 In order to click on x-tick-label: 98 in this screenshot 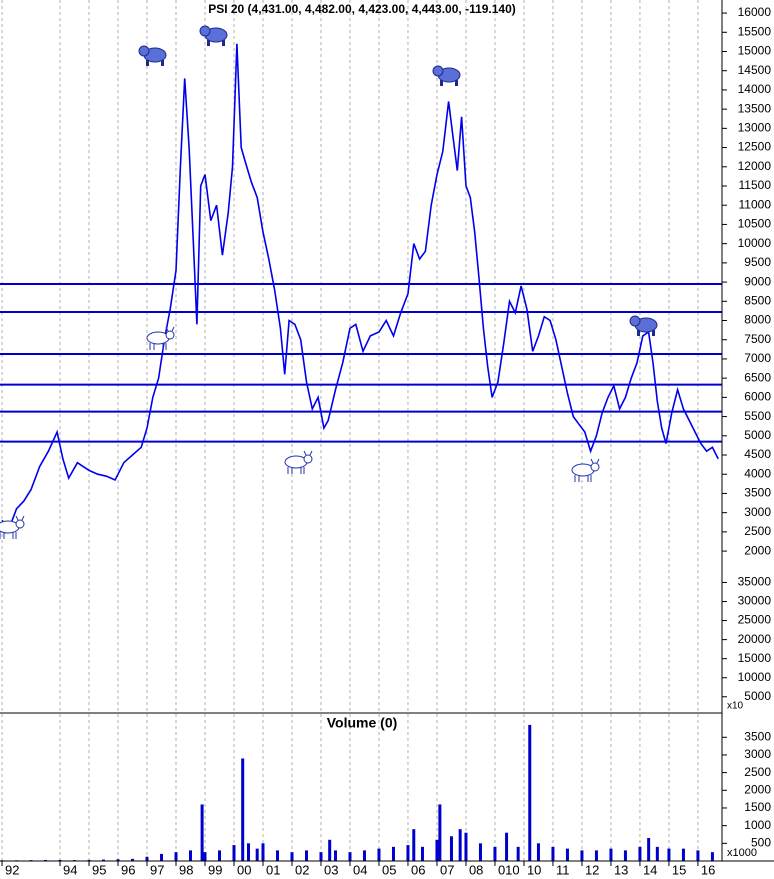, I will do `click(186, 869)`.